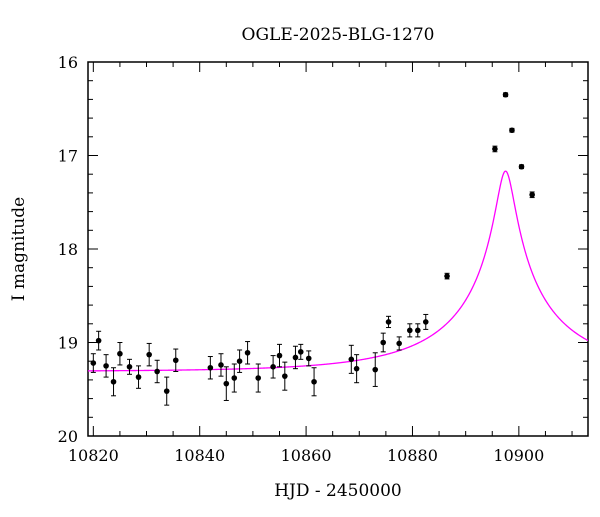  Describe the element at coordinates (68, 156) in the screenshot. I see `y-tick-label: 17` at that location.